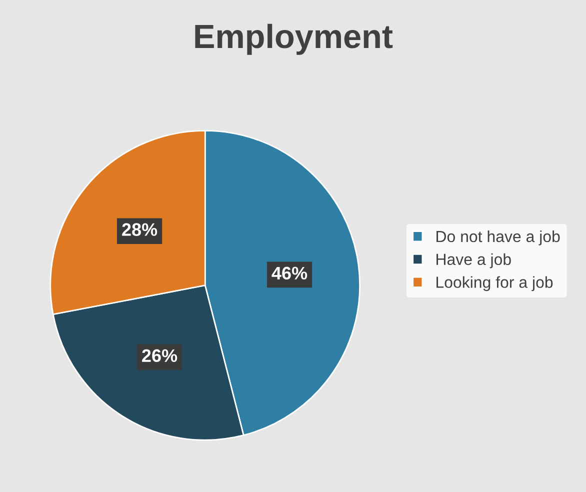 Image resolution: width=586 pixels, height=492 pixels. Describe the element at coordinates (290, 273) in the screenshot. I see `data-label: 46%` at that location.